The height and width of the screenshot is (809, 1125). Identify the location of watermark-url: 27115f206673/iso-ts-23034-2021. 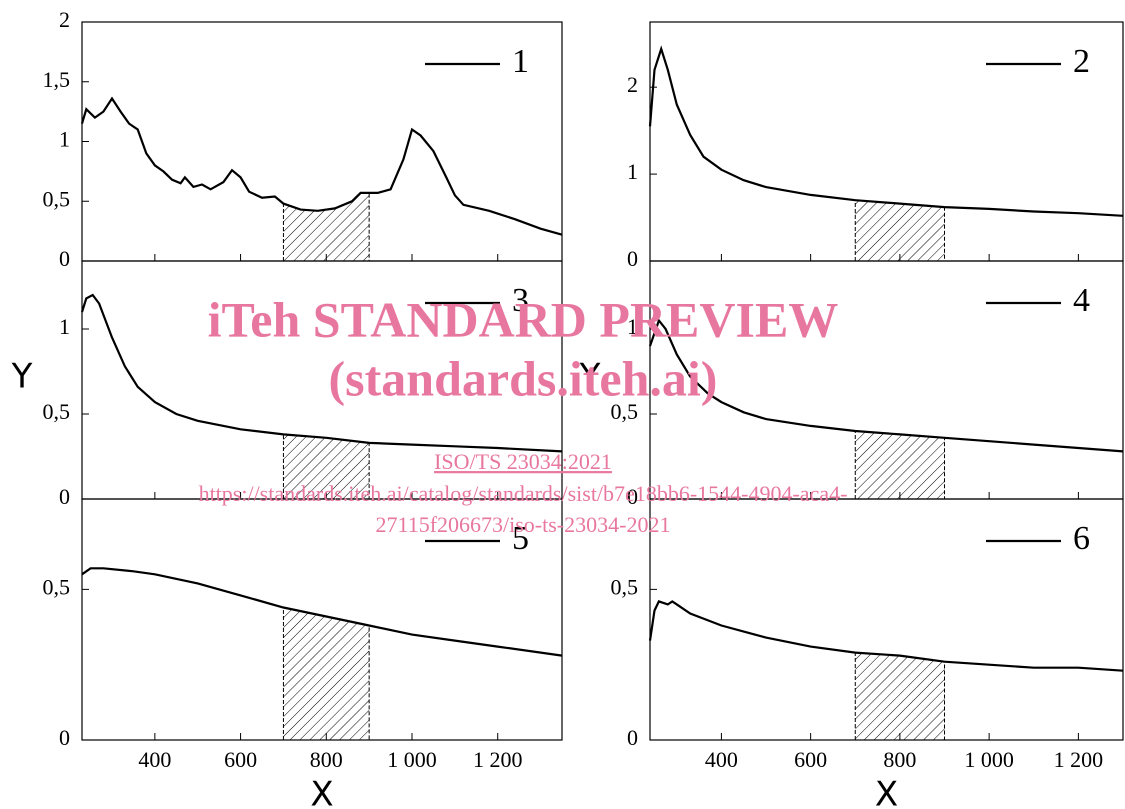
(523, 524).